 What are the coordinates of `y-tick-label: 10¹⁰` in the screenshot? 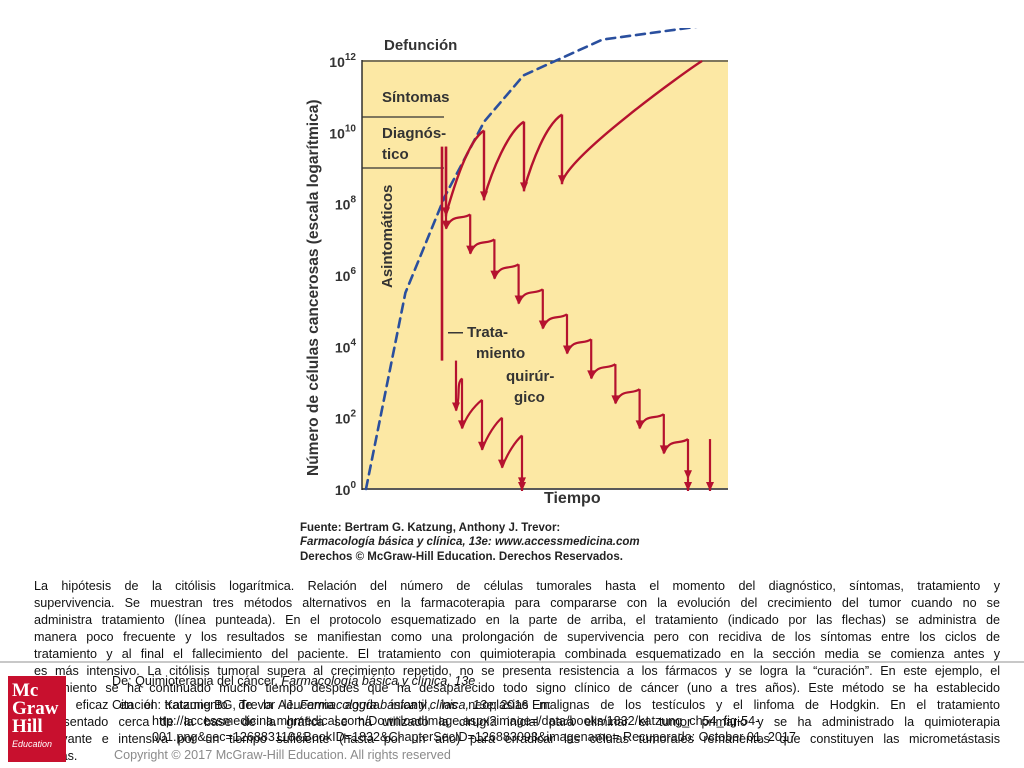 It's located at (342, 132).